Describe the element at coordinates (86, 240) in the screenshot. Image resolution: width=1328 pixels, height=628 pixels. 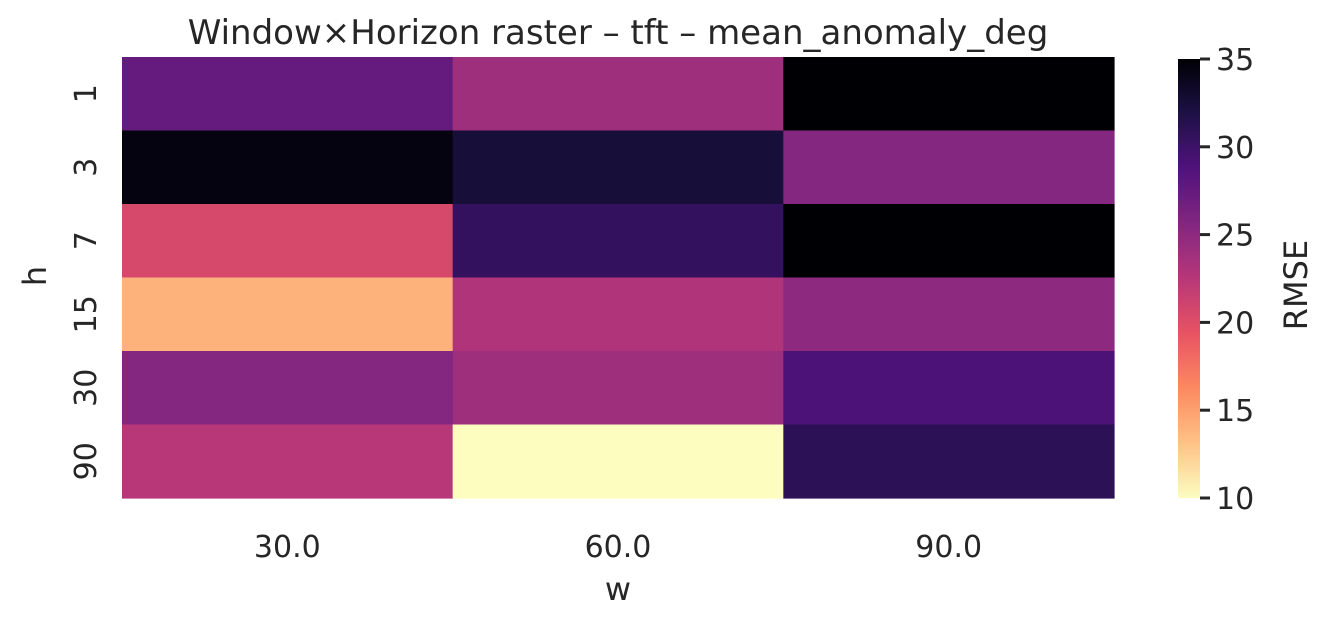
I see `y-tick-label: 7` at that location.